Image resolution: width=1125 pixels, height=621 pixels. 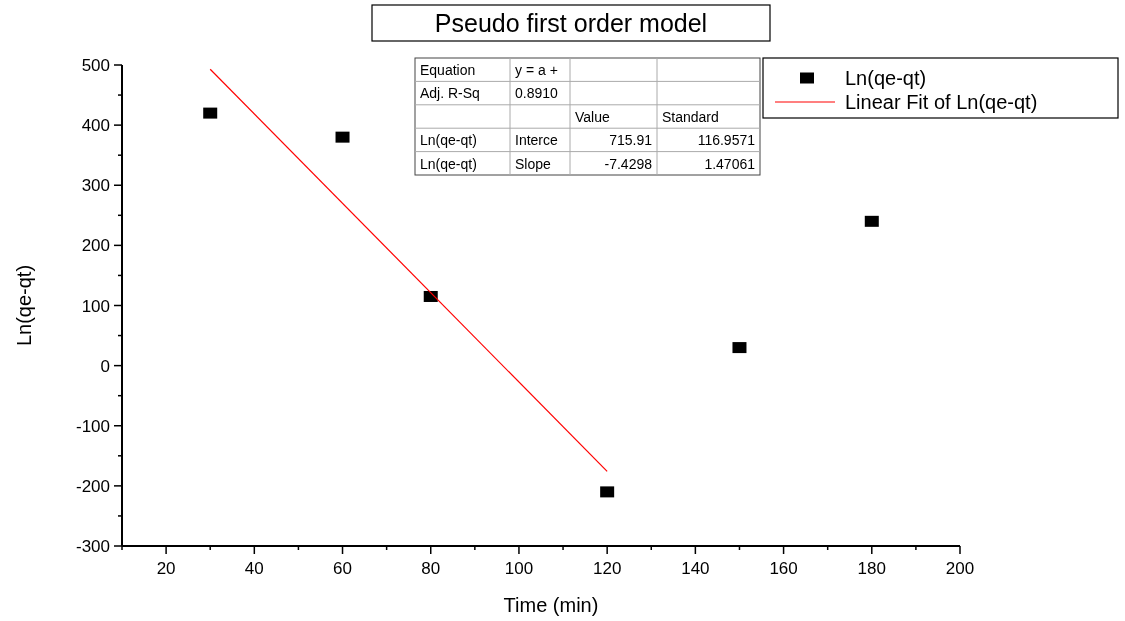 What do you see at coordinates (695, 568) in the screenshot?
I see `x-tick-label: 140` at bounding box center [695, 568].